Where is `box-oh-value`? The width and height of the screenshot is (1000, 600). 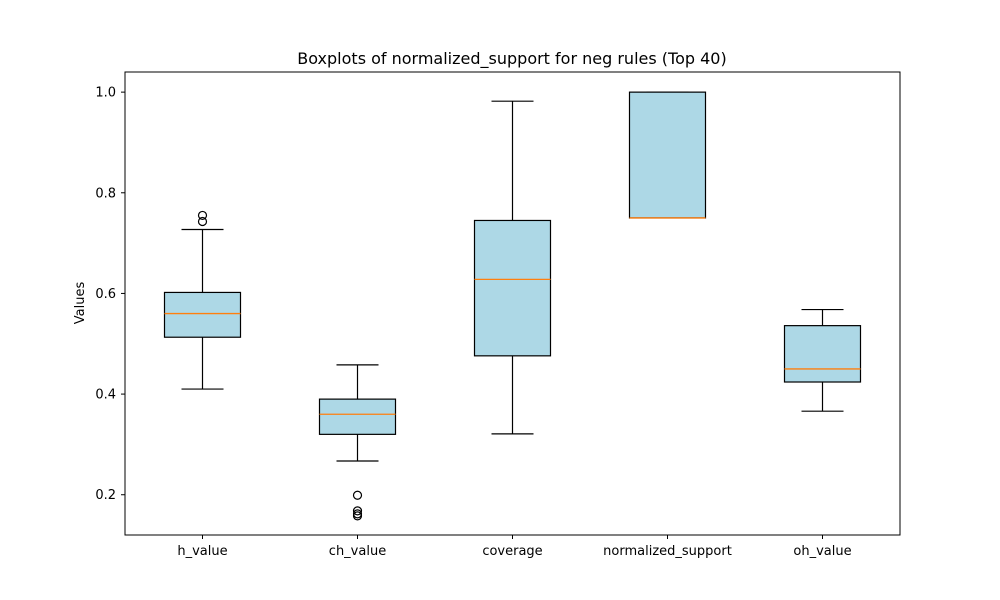
box-oh-value is located at coordinates (822, 354).